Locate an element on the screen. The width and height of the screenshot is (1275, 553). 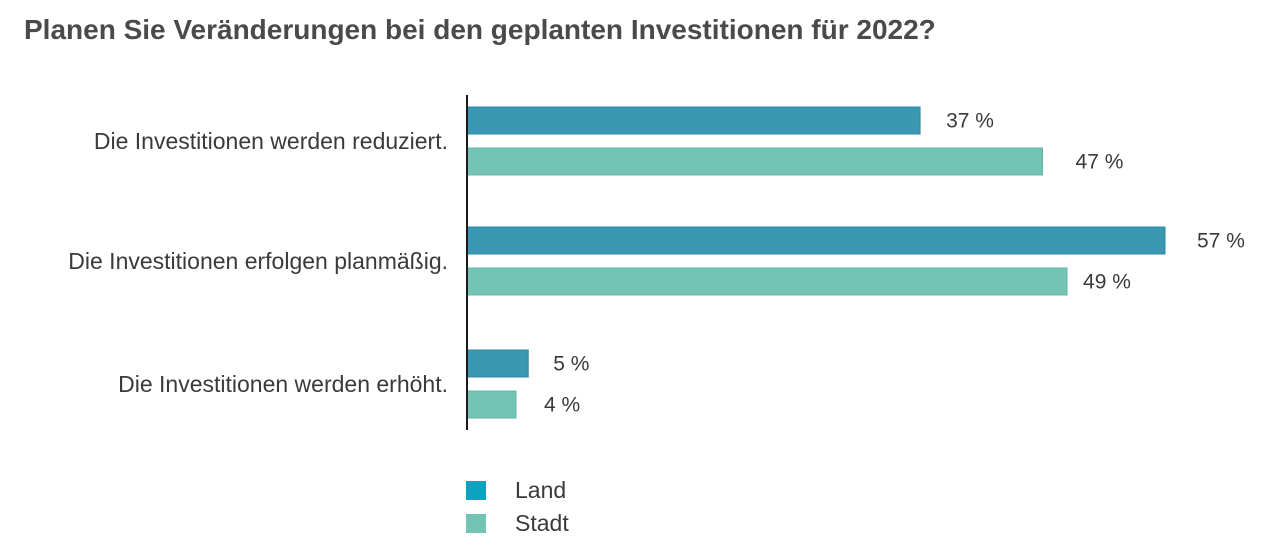
legend-item-stadt: Stadt is located at coordinates (517, 523).